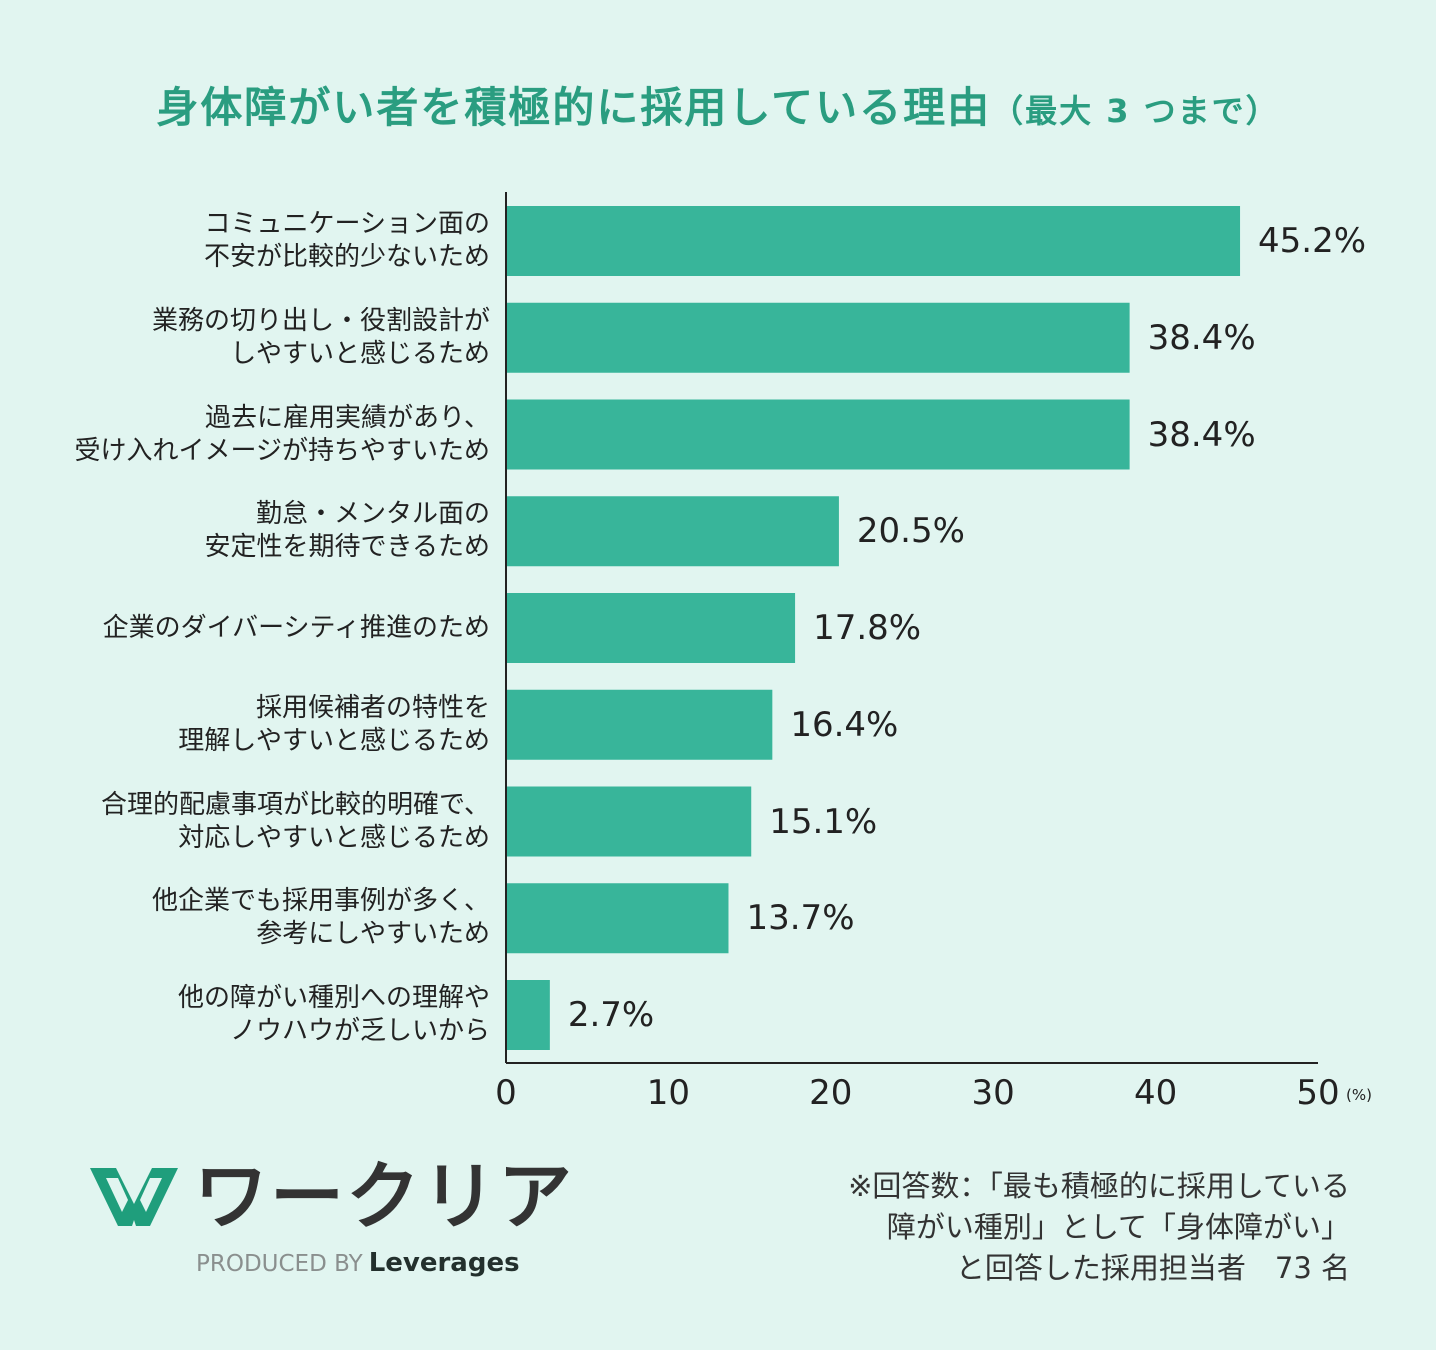 The height and width of the screenshot is (1350, 1436). I want to click on title-suffix: （最大 3 つまで）, so click(1135, 111).